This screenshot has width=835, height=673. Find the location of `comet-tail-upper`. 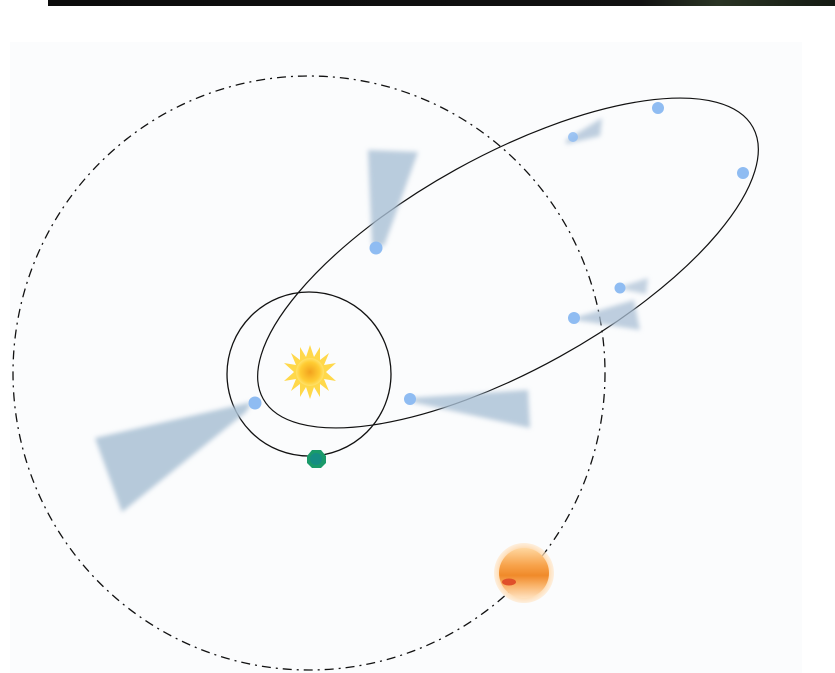

comet-tail-upper is located at coordinates (393, 198).